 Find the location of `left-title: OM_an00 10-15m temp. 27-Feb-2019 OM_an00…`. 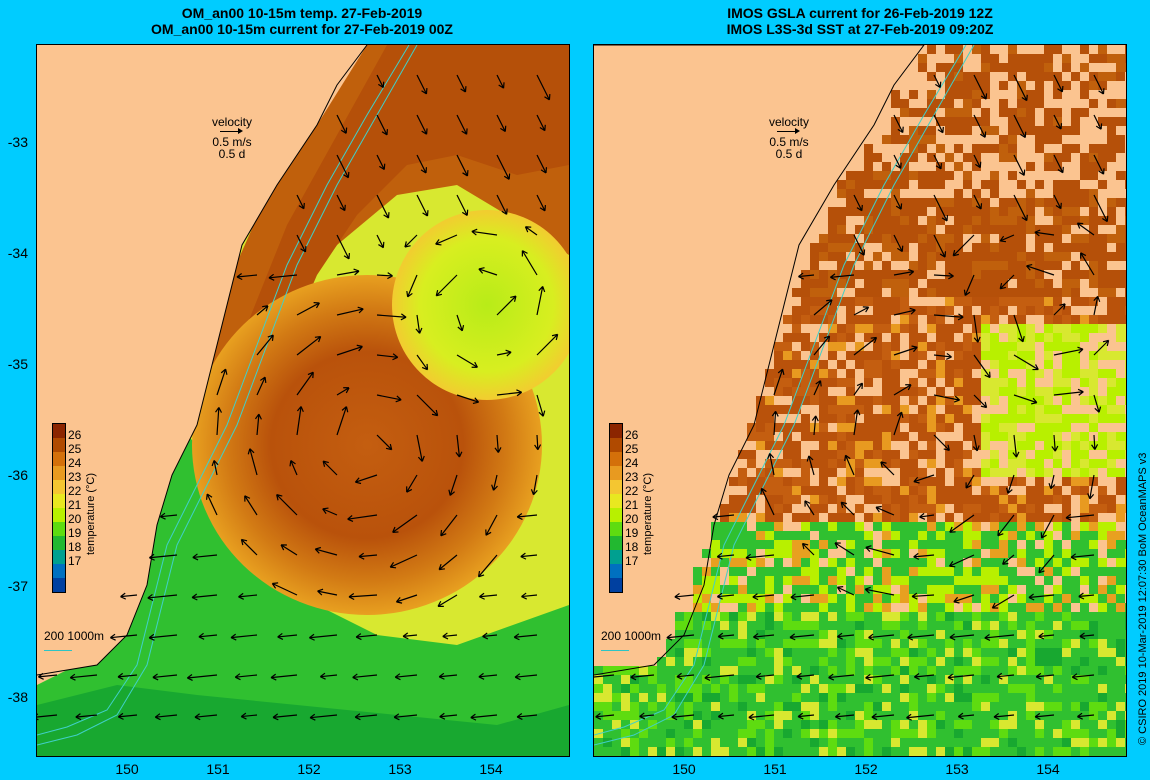

left-title: OM_an00 10-15m temp. 27-Feb-2019 OM_an00… is located at coordinates (302, 21).